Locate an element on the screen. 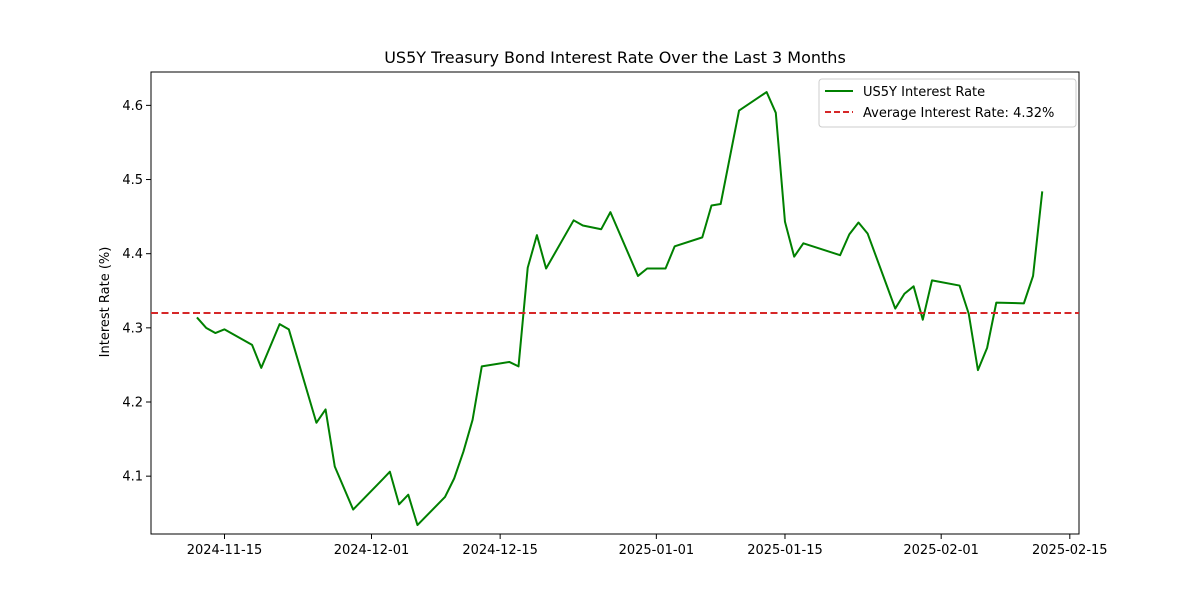 This screenshot has width=1200, height=600. legend-label-rate: US5Y Interest Rate is located at coordinates (924, 92).